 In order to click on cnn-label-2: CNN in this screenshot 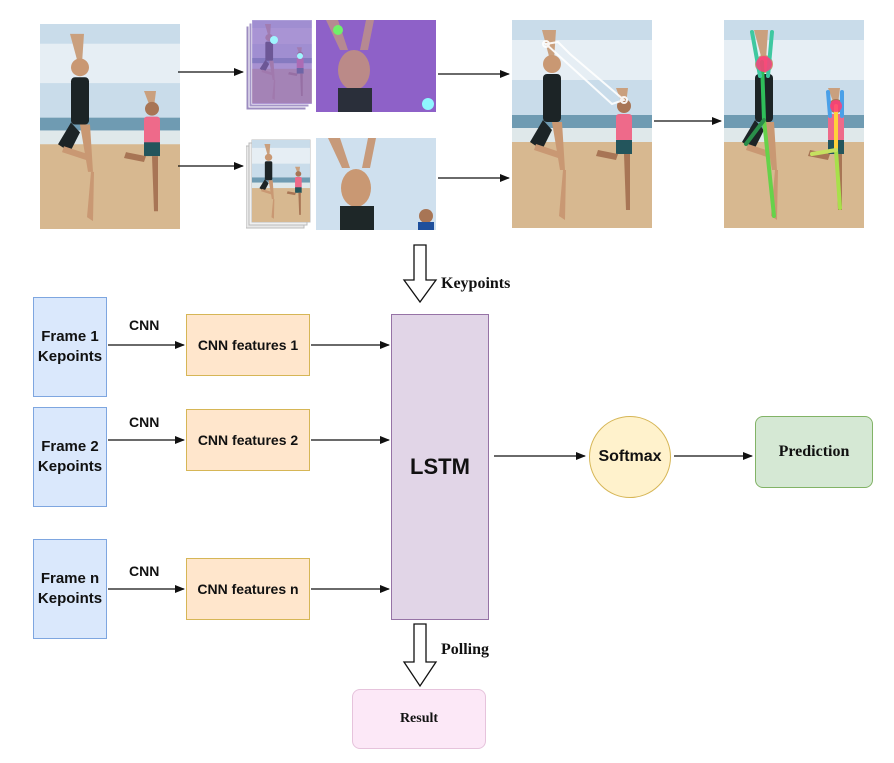, I will do `click(144, 422)`.